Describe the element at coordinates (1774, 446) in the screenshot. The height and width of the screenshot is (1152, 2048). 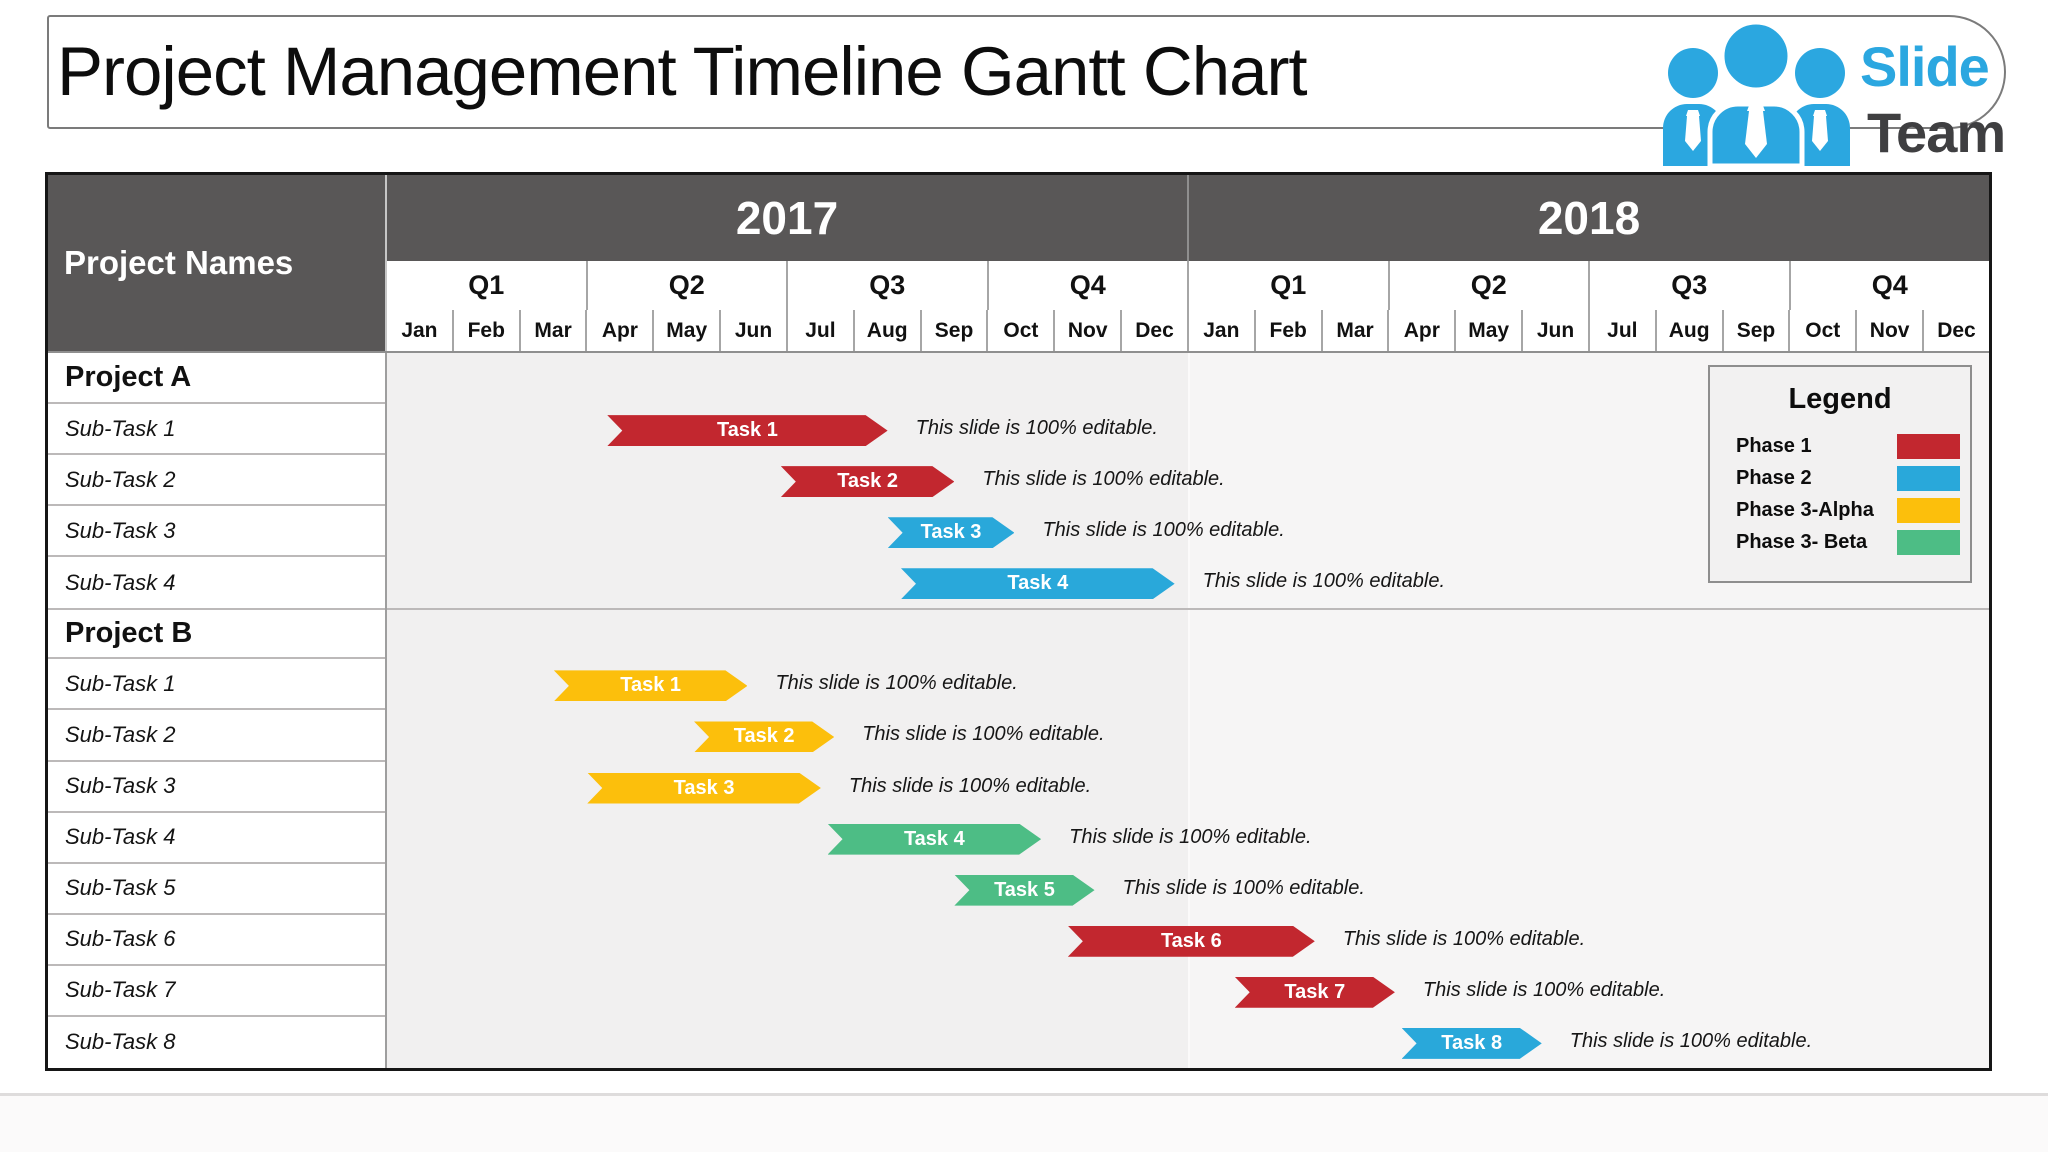
I see `legend-label: Phase 1` at that location.